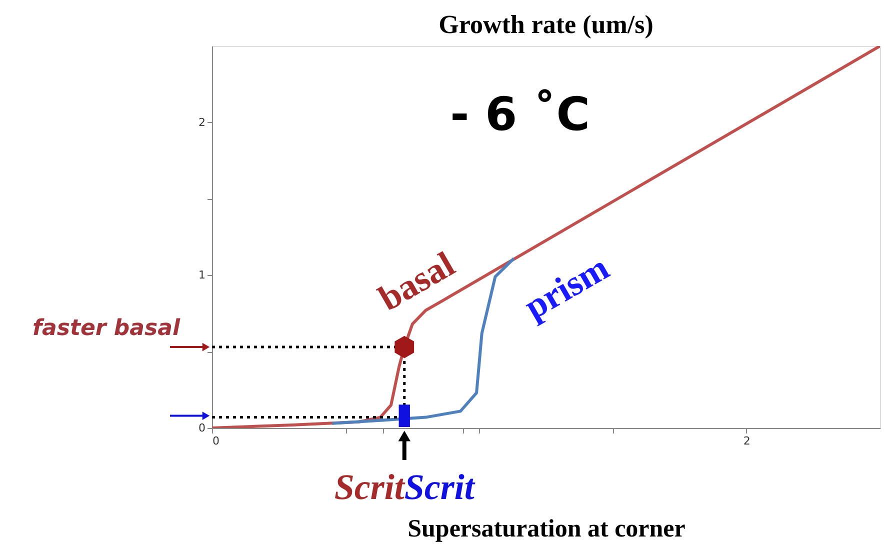 The height and width of the screenshot is (550, 885). I want to click on y-tick-label: 0, so click(202, 428).